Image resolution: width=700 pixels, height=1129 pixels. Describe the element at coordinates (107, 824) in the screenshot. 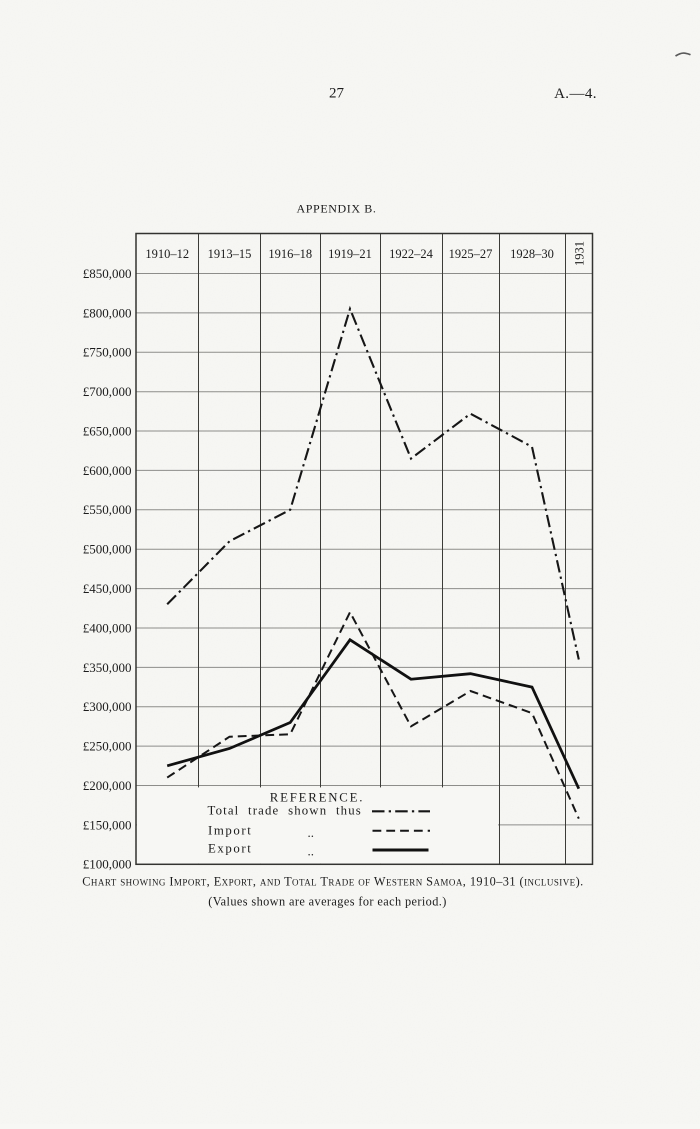

I see `svg-text: £150,000` at that location.